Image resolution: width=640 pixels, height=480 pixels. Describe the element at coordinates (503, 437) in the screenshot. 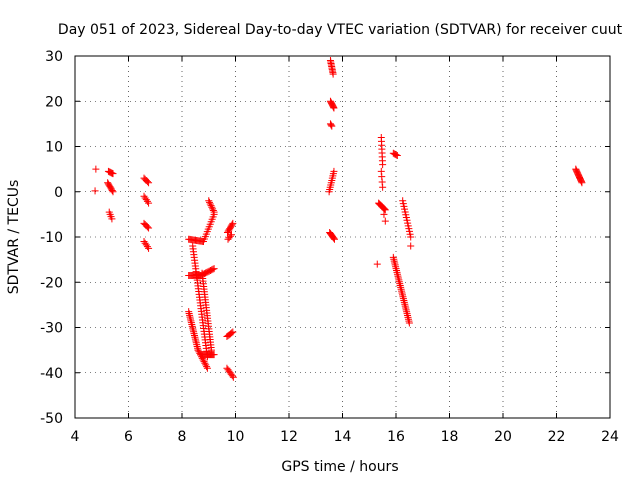

I see `x-tick-label: 20` at that location.